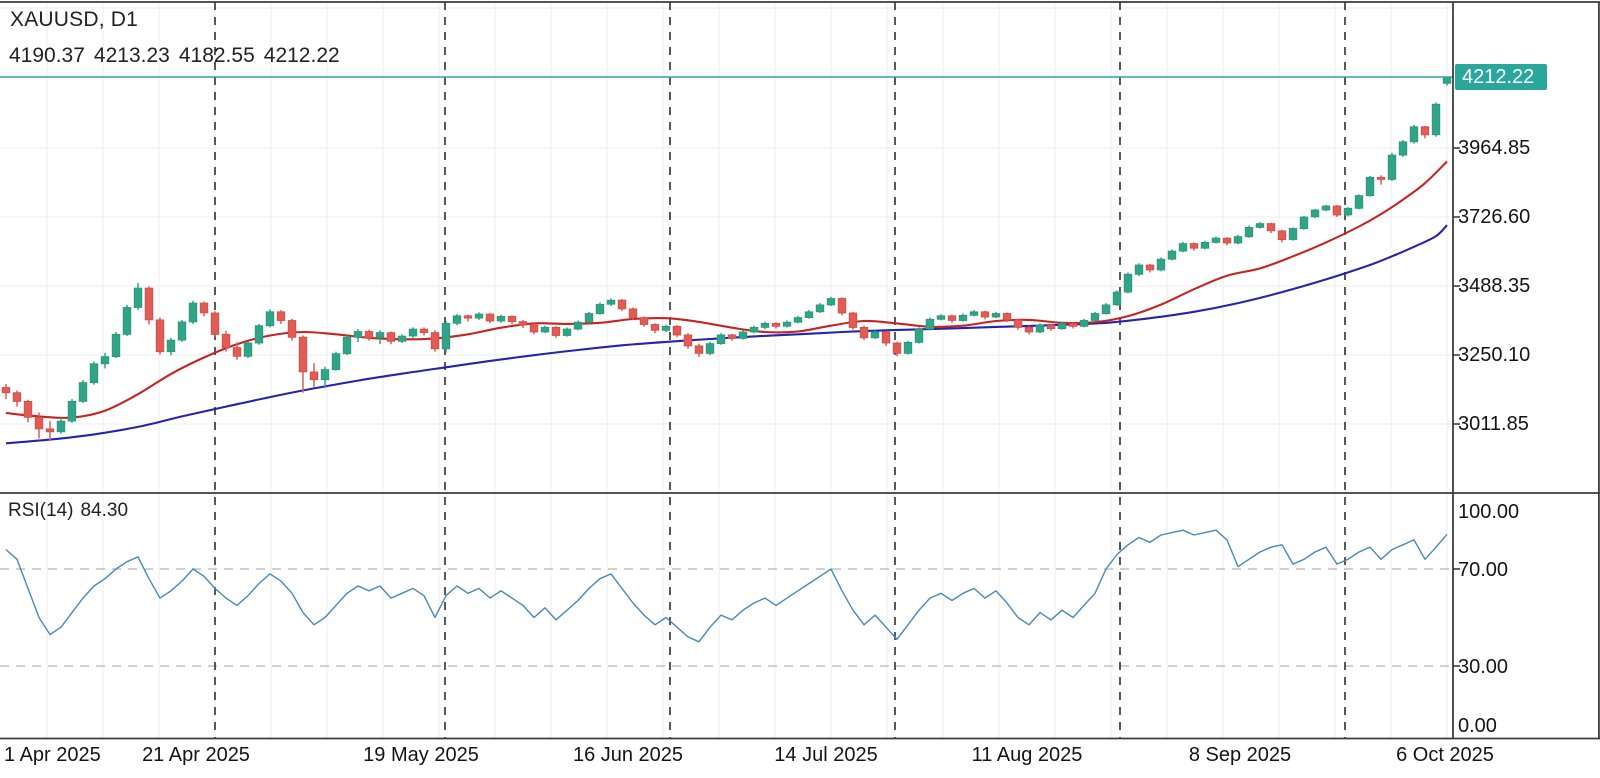 This screenshot has width=1600, height=778. Describe the element at coordinates (1483, 570) in the screenshot. I see `rsi-axis-tick: 70.00` at that location.